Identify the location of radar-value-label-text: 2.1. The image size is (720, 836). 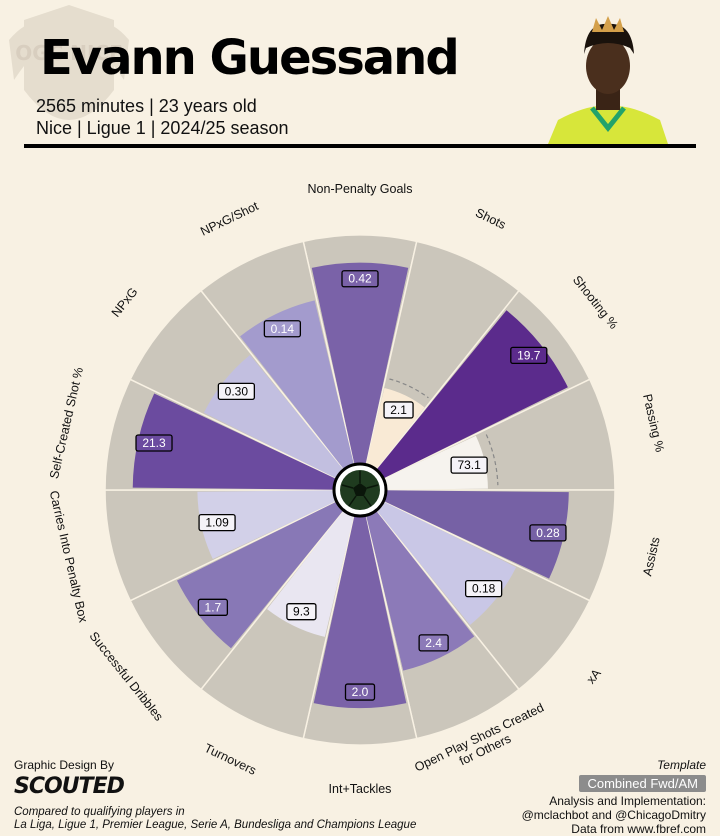
(398, 410).